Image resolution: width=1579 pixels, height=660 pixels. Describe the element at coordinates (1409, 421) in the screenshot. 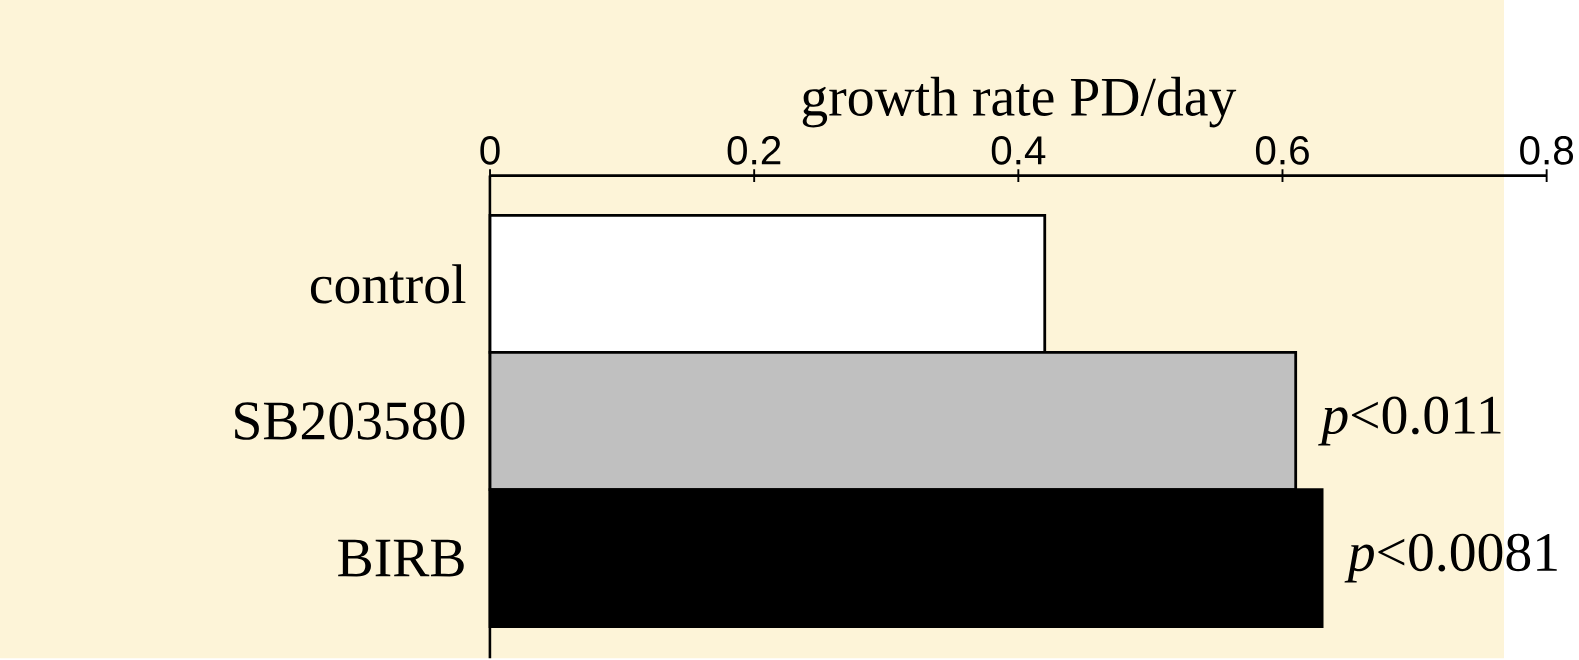

I see `annotation: p<0.011` at that location.